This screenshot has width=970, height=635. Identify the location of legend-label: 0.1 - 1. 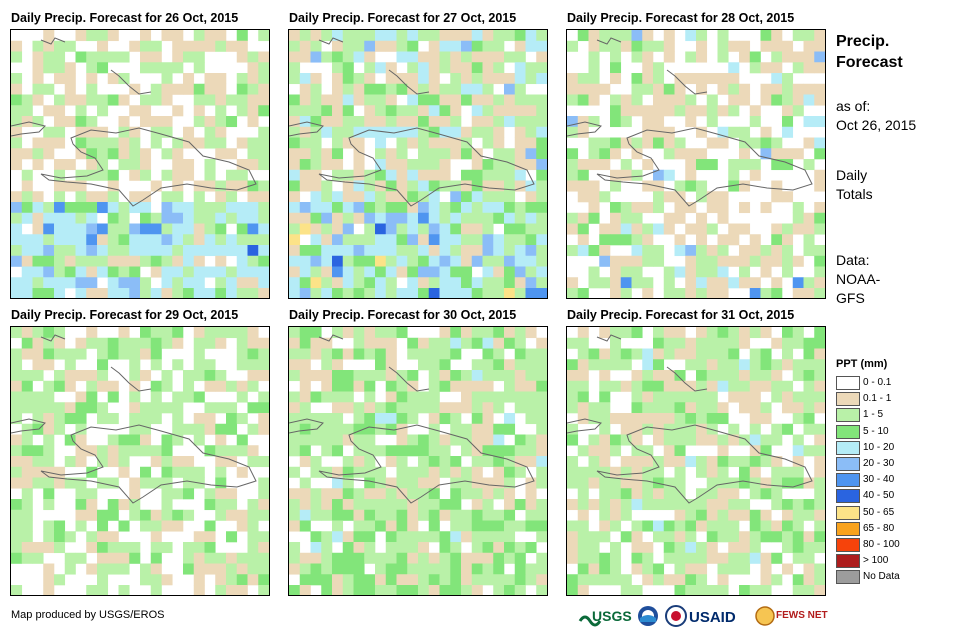
(877, 399).